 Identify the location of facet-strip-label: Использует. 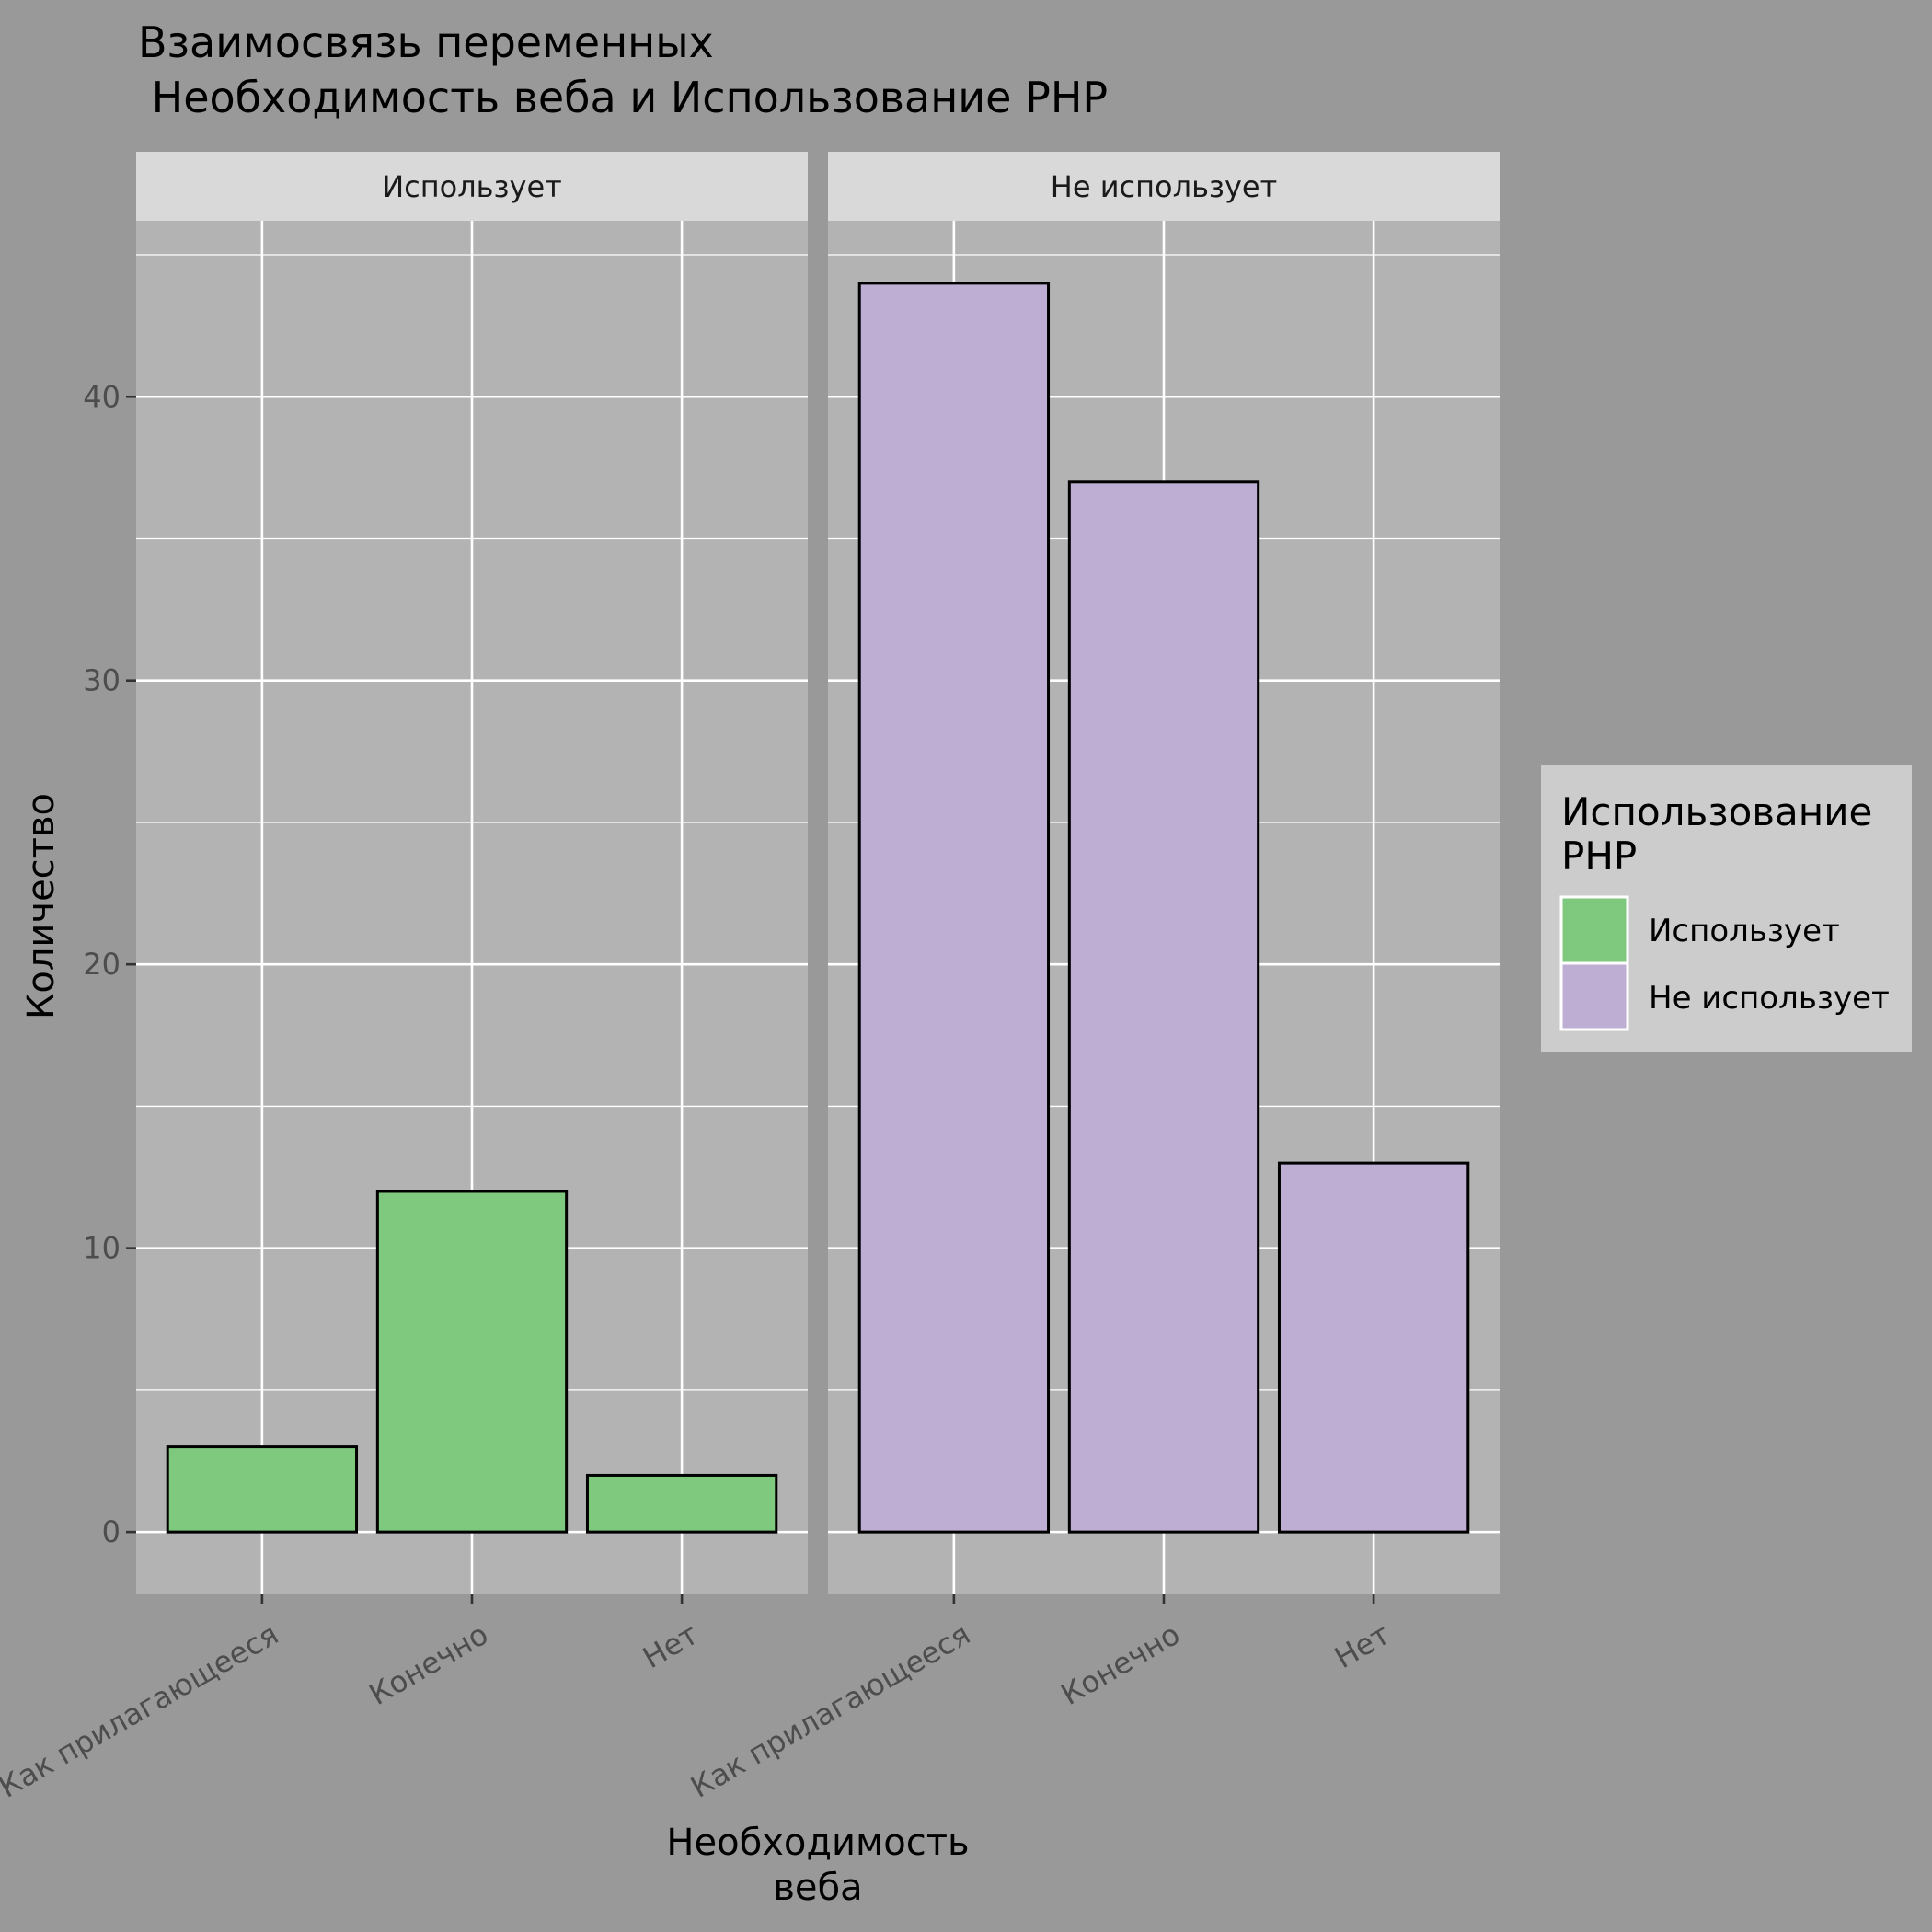
(472, 186).